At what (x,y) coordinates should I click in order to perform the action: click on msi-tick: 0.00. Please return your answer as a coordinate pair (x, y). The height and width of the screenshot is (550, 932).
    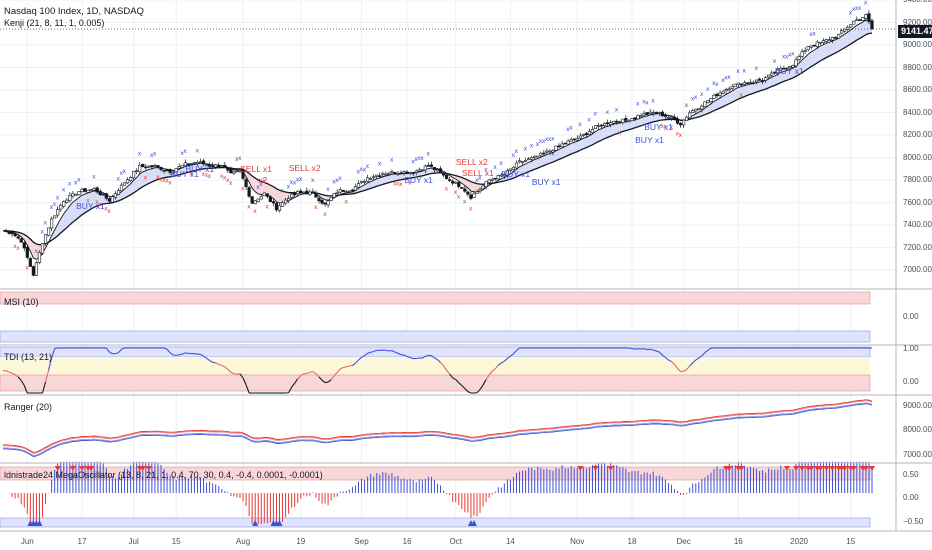
    Looking at the image, I should click on (911, 316).